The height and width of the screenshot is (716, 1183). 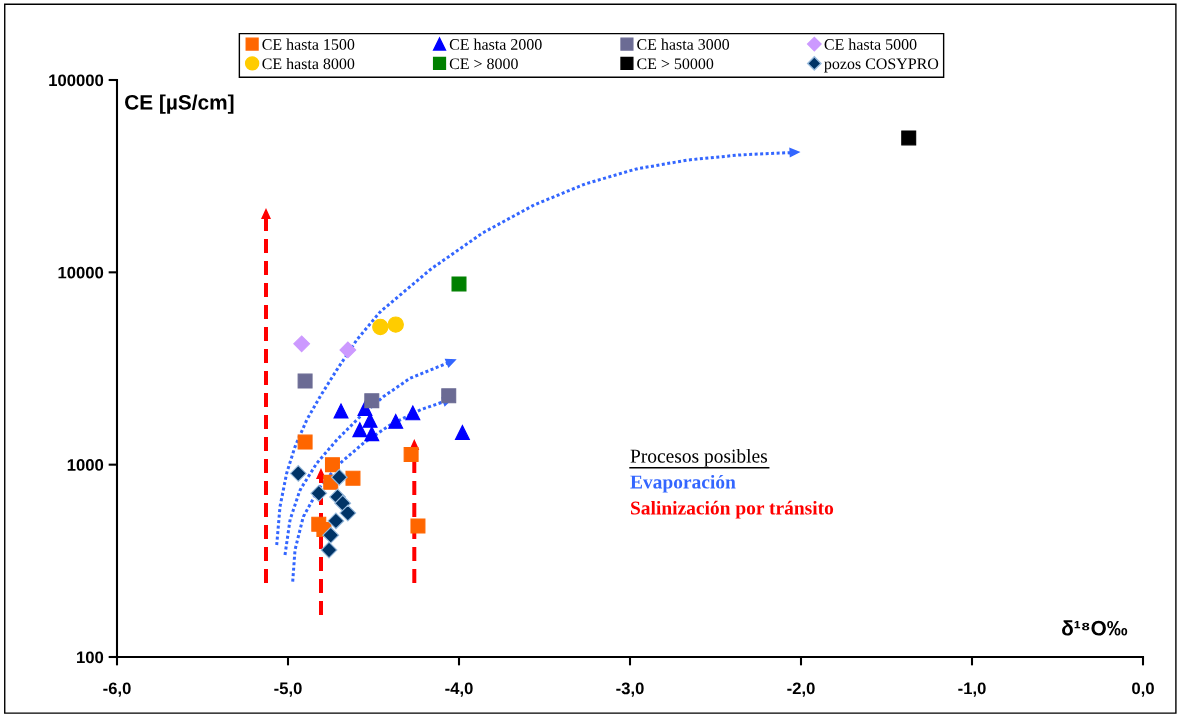 What do you see at coordinates (483, 64) in the screenshot?
I see `legend-label: CE > 8000` at bounding box center [483, 64].